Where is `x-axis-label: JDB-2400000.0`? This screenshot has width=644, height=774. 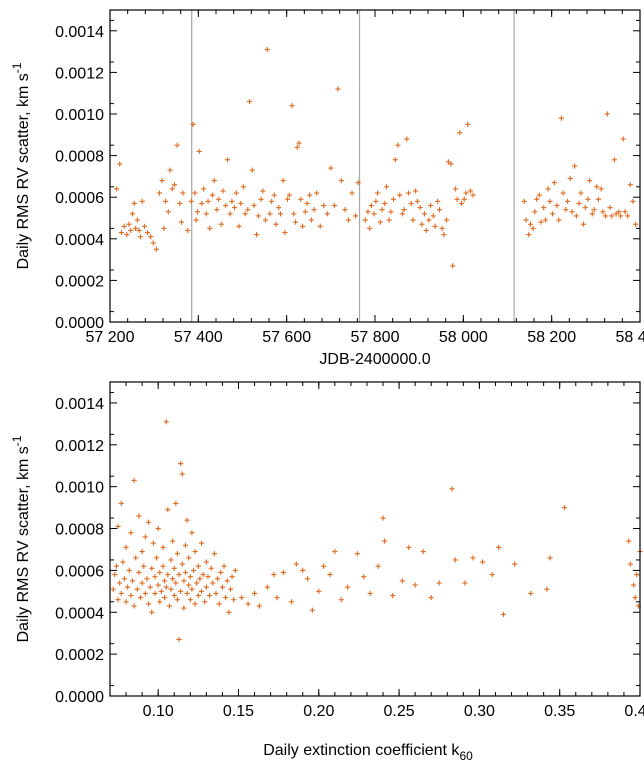 x-axis-label: JDB-2400000.0 is located at coordinates (374, 359).